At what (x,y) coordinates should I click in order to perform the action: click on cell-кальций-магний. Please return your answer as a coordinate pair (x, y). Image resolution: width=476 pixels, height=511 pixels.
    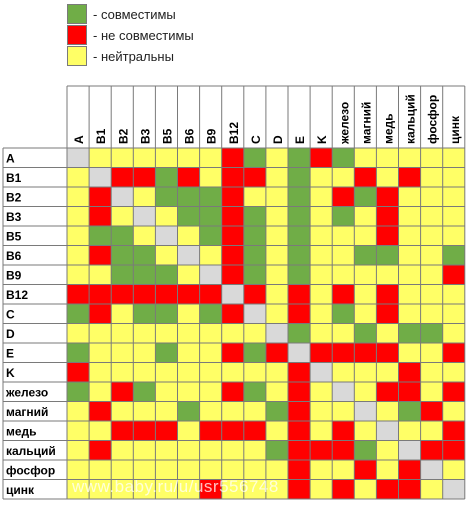
    Looking at the image, I should click on (365, 450).